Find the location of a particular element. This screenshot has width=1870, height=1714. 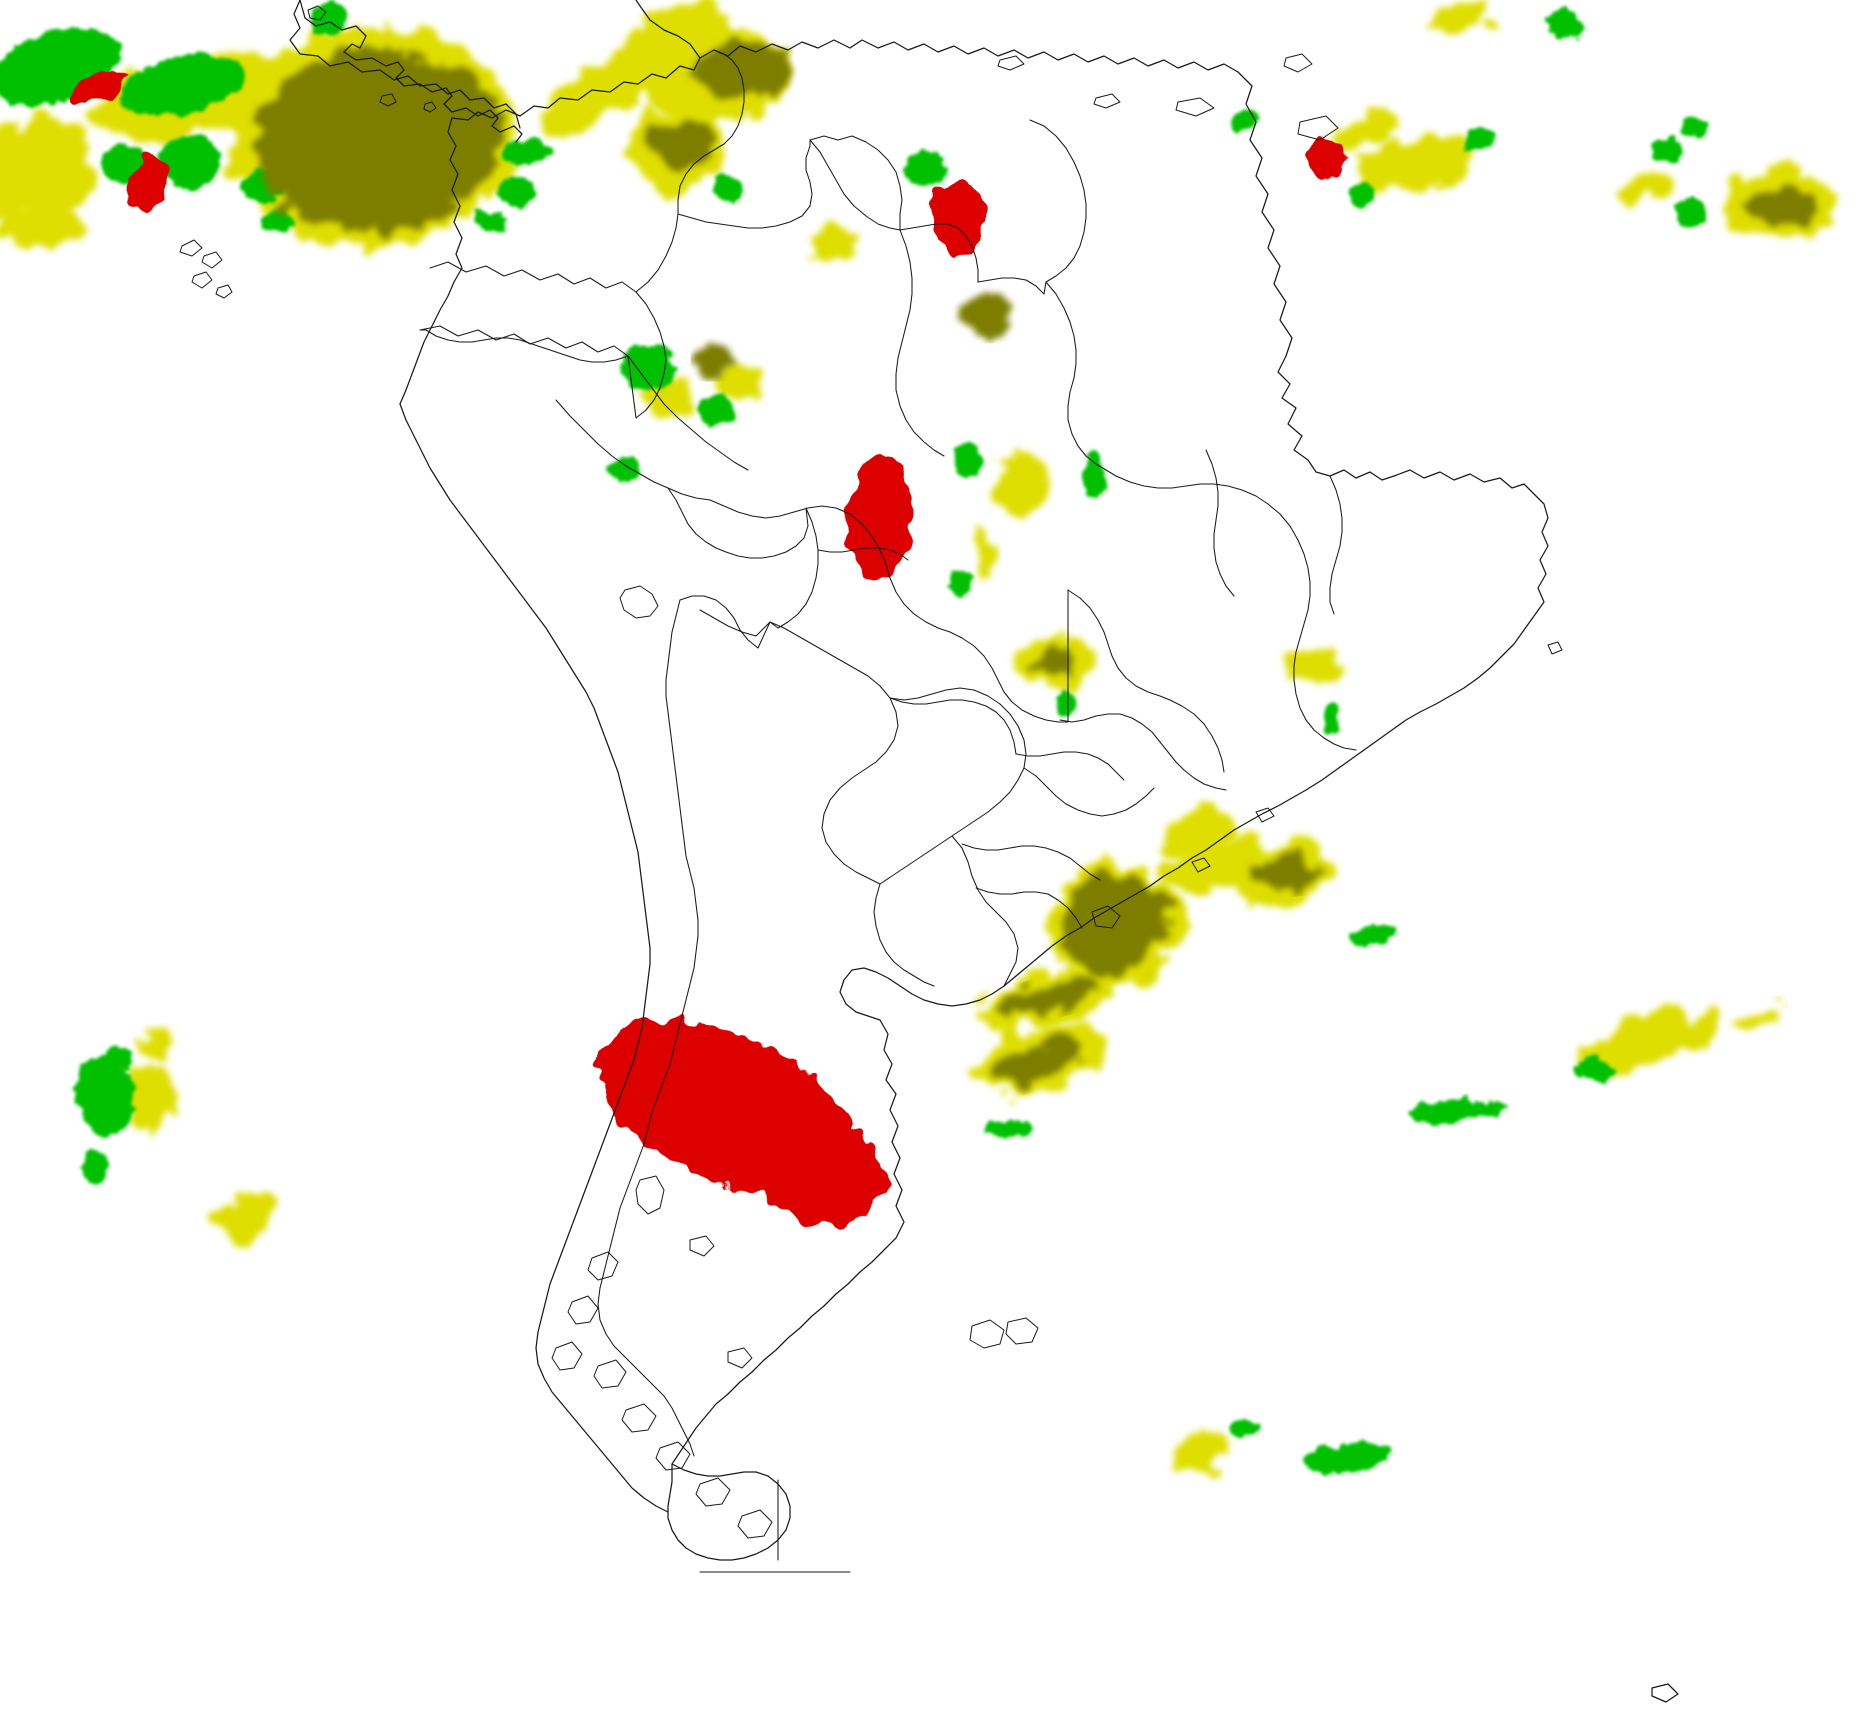

border-peru-brazil is located at coordinates (688, 413).